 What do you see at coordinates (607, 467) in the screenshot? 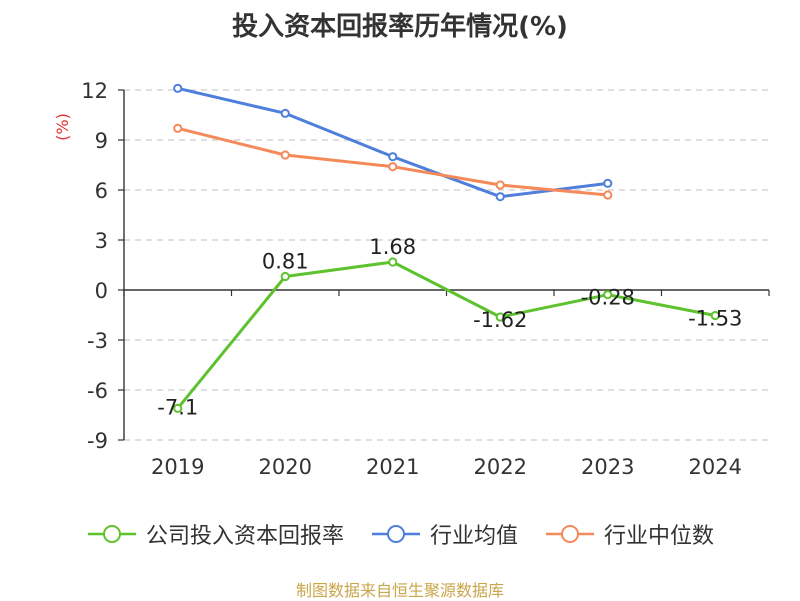
I see `x-tick-label: 2023` at bounding box center [607, 467].